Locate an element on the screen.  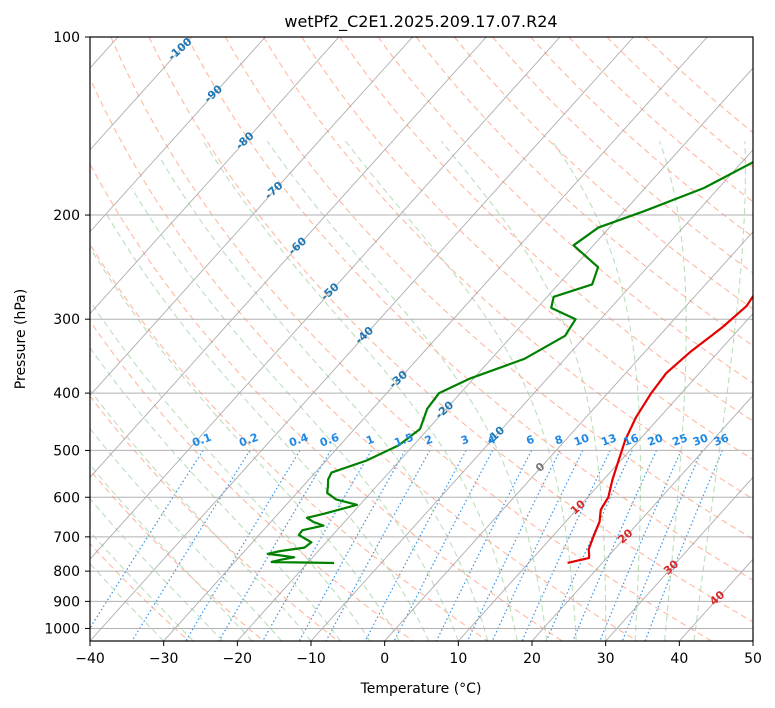
x-tick-label: −40 is located at coordinates (90, 659).